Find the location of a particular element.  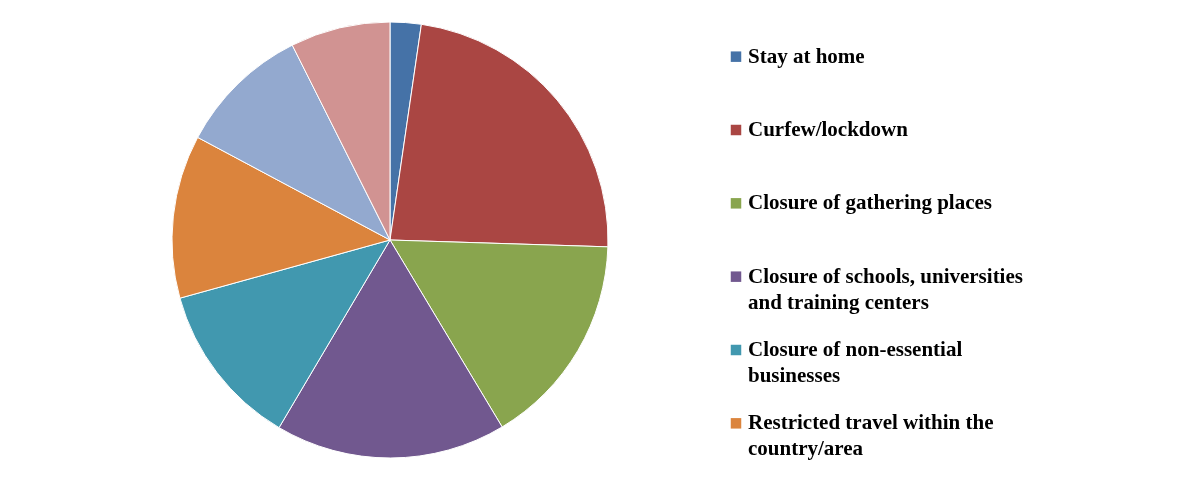

legend-label: Restricted travel within the country/area is located at coordinates (871, 435).